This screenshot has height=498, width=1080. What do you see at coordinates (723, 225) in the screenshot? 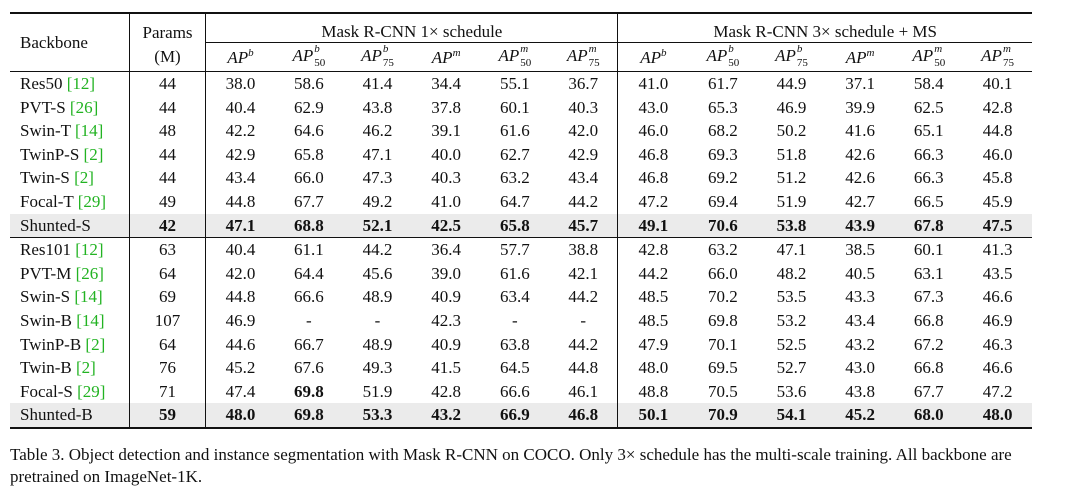
I see `metric-value-cell: 70.6` at bounding box center [723, 225].